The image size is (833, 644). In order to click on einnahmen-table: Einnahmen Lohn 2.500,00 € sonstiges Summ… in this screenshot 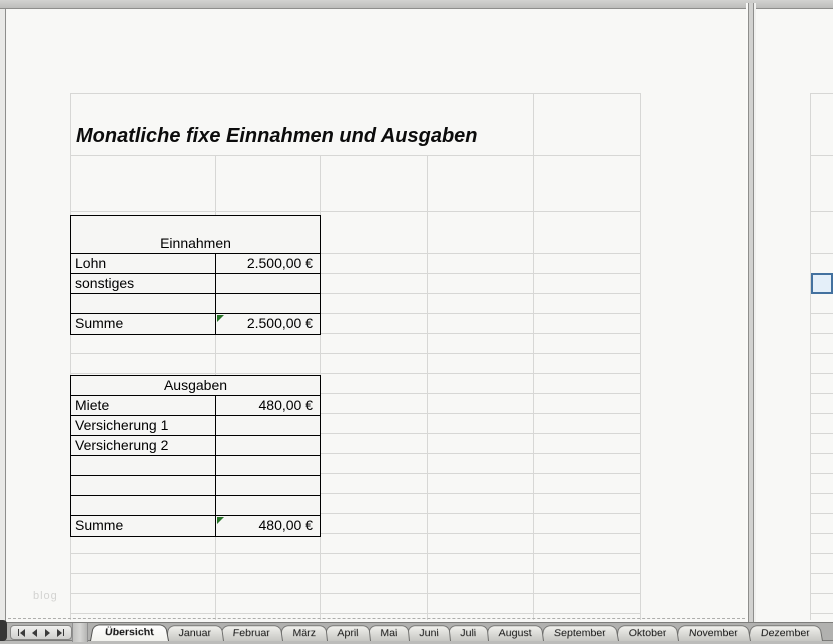, I will do `click(195, 275)`.